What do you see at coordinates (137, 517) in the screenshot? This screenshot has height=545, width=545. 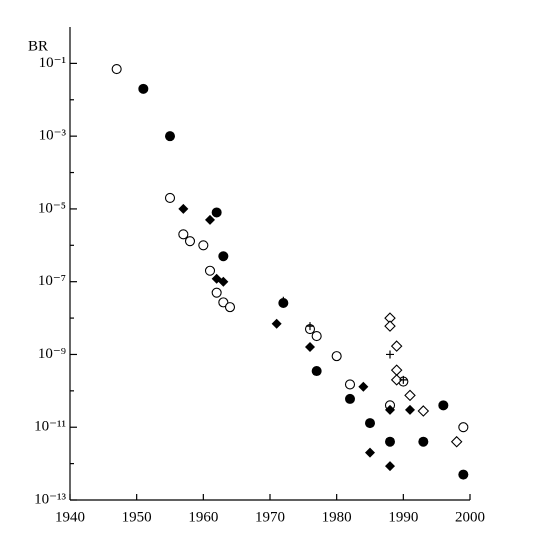 I see `x-tick-label: 1950` at bounding box center [137, 517].